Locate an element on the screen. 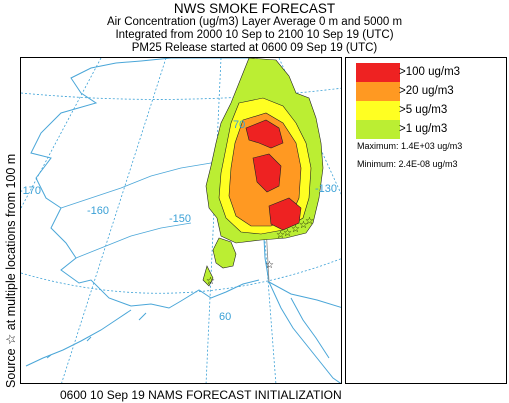 The image size is (509, 403). longitude-170-line is located at coordinates (61, 133).